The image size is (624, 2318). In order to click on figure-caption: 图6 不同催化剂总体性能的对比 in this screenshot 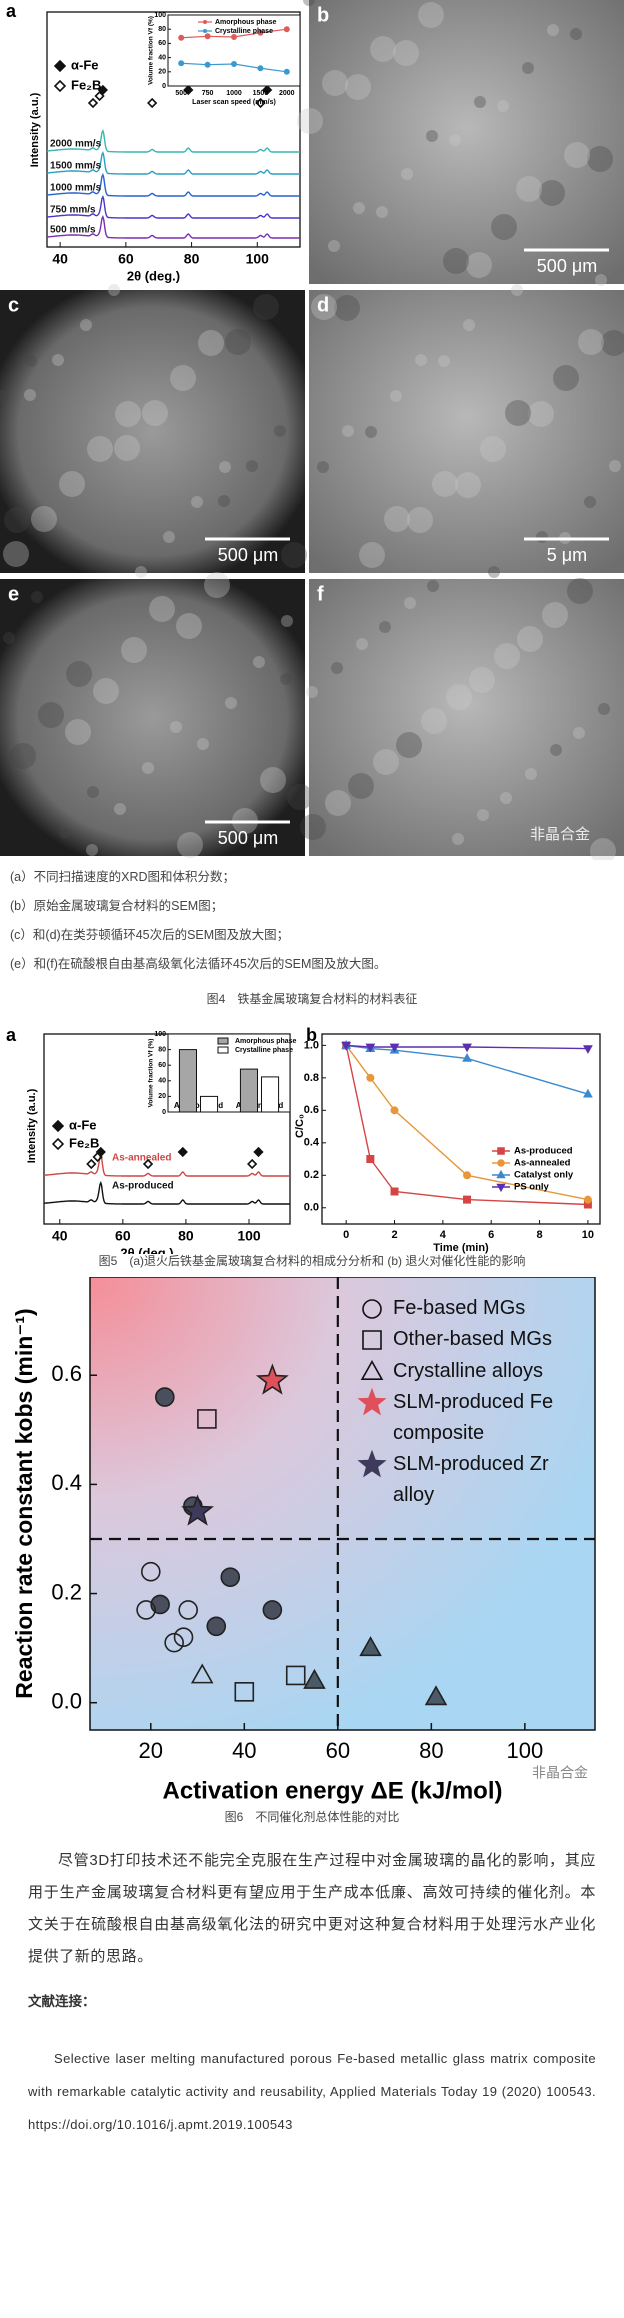, I will do `click(312, 1817)`.